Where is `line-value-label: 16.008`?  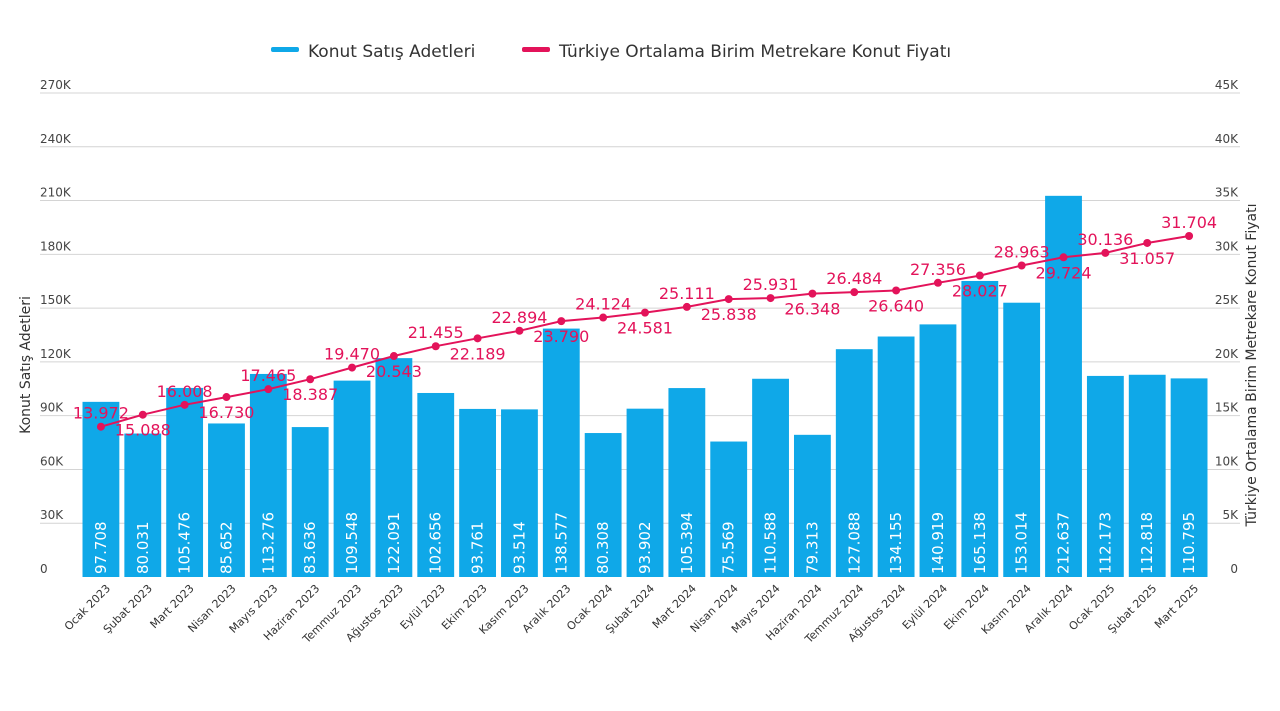 line-value-label: 16.008 is located at coordinates (185, 391).